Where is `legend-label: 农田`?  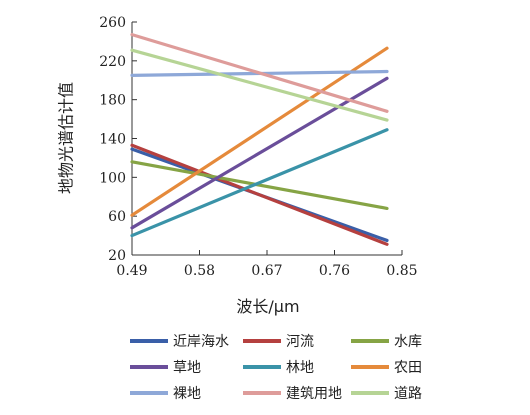 legend-label: 农田 is located at coordinates (408, 368).